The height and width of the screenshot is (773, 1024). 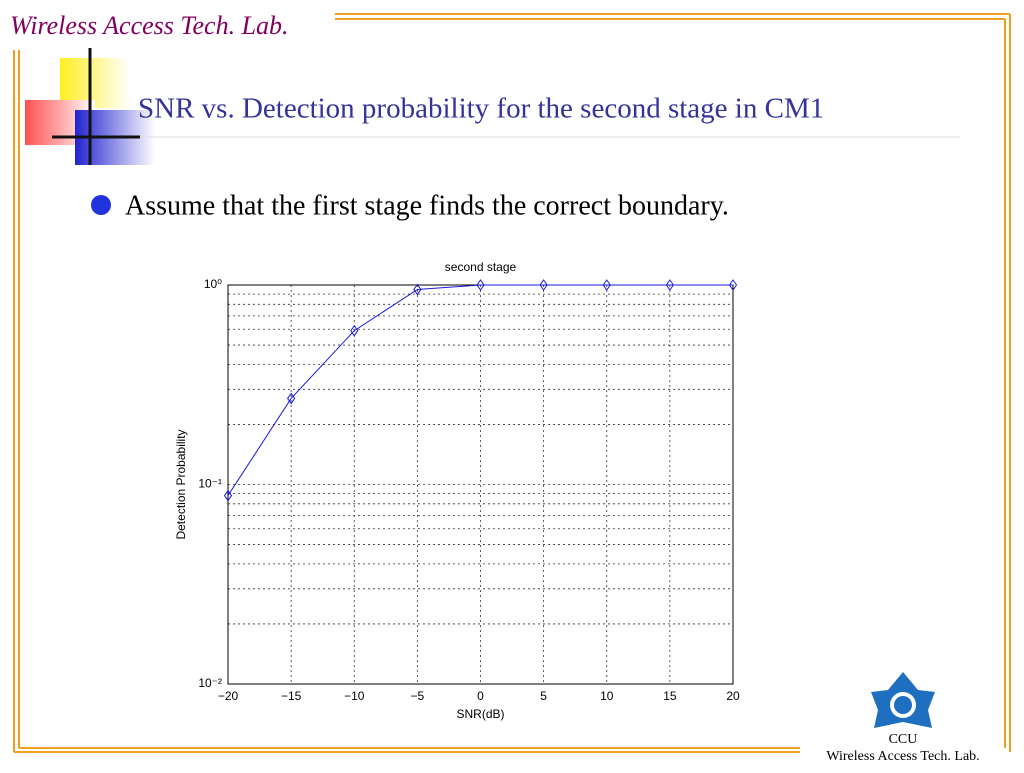 What do you see at coordinates (210, 683) in the screenshot?
I see `y-tick-label: 10⁻²` at bounding box center [210, 683].